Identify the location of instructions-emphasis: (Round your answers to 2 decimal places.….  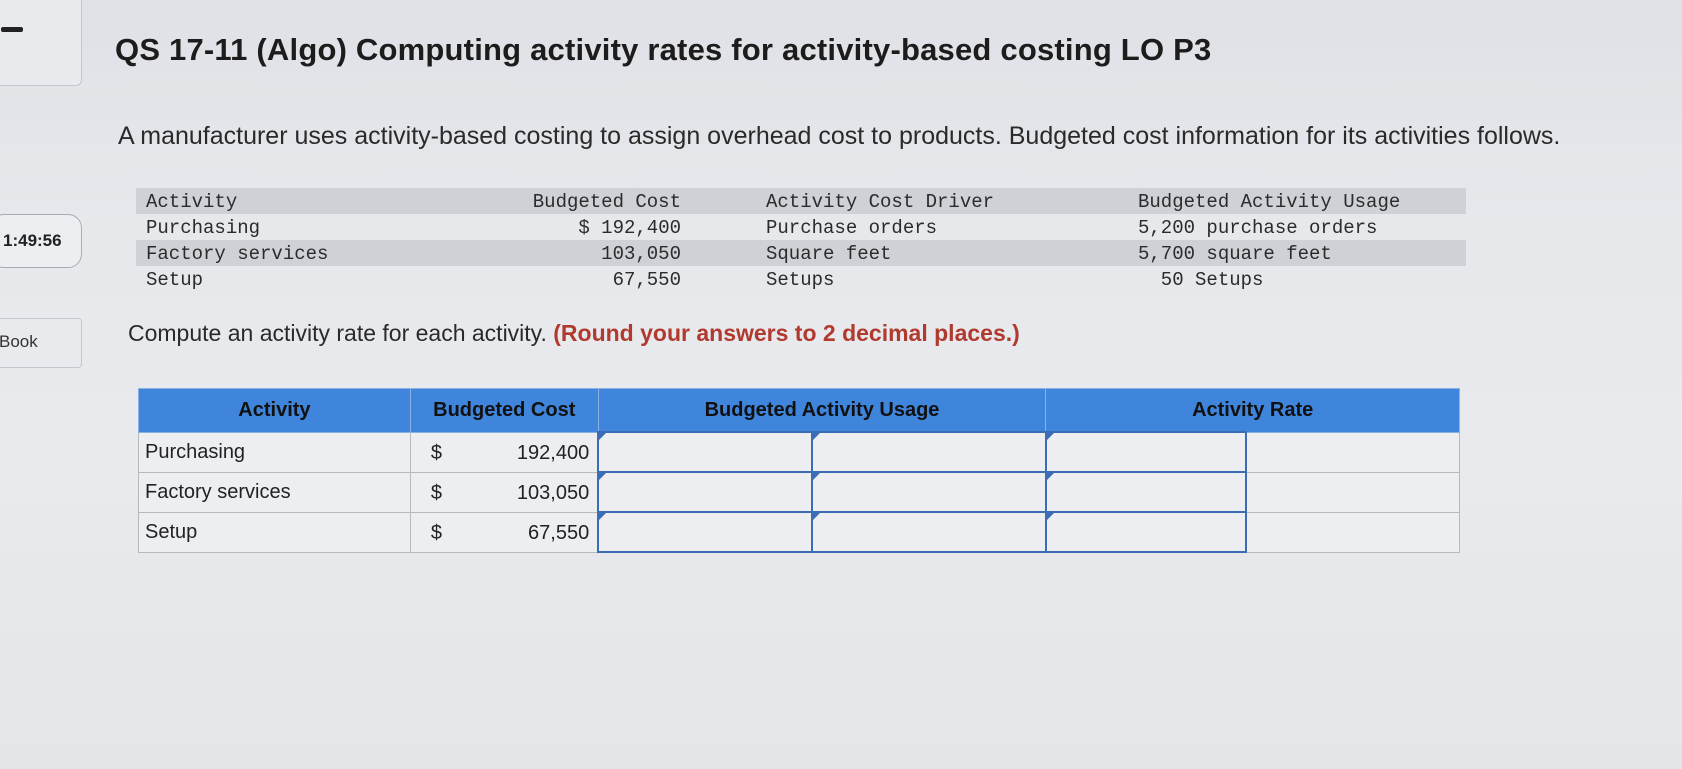
(786, 333).